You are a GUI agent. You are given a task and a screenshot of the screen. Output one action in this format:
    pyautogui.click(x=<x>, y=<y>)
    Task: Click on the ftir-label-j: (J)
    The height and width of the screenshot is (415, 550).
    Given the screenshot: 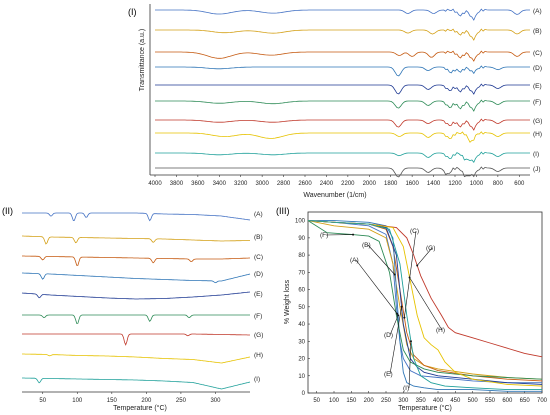 What is the action you would take?
    pyautogui.click(x=537, y=169)
    